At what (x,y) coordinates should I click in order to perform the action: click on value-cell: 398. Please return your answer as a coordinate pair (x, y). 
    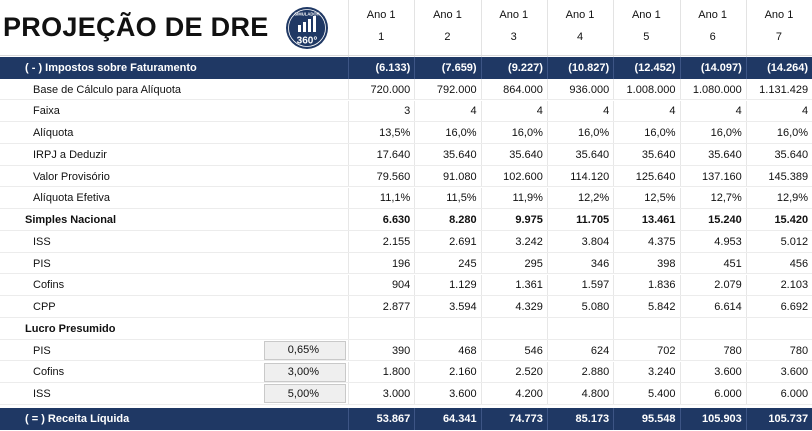
    Looking at the image, I should click on (666, 263).